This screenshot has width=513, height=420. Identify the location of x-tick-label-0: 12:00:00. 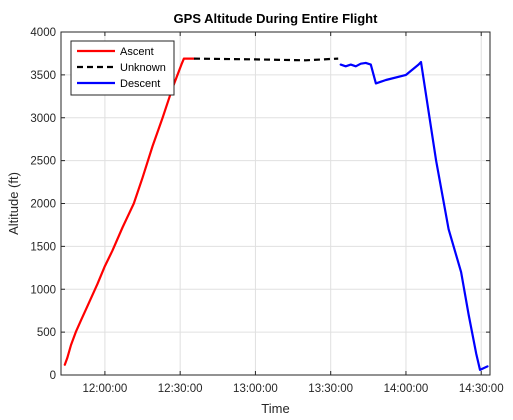
(105, 389).